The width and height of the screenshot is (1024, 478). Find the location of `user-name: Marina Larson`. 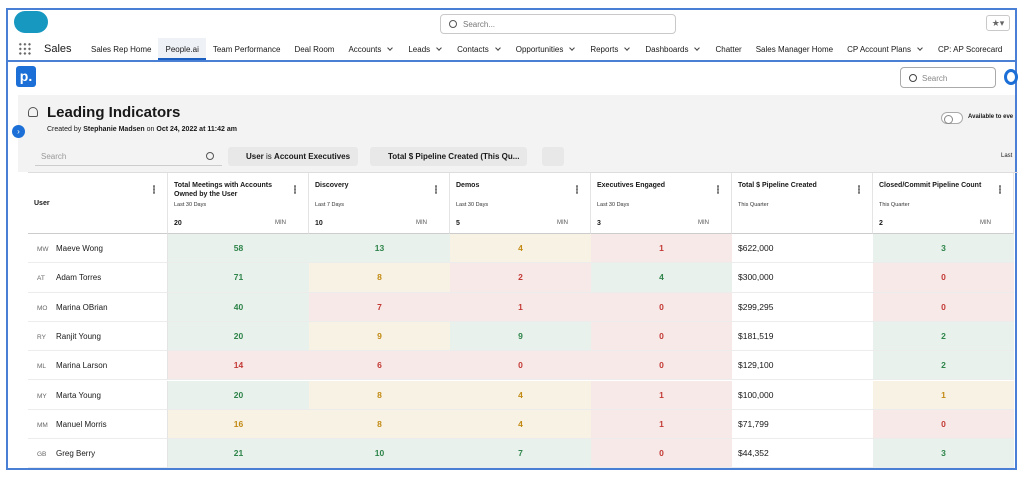

user-name: Marina Larson is located at coordinates (82, 366).